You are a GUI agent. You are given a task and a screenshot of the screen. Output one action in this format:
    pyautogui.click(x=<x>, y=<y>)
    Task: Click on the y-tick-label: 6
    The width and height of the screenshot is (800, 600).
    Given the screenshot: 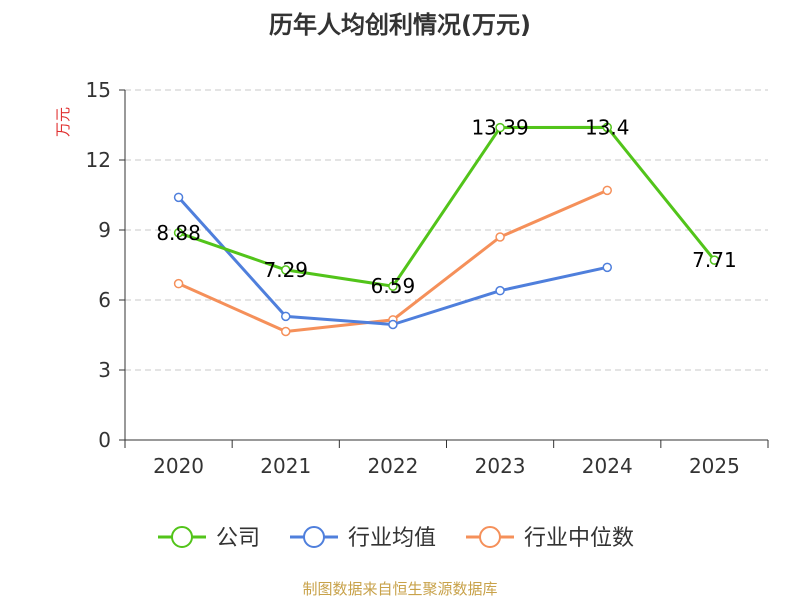 What is the action you would take?
    pyautogui.click(x=104, y=300)
    